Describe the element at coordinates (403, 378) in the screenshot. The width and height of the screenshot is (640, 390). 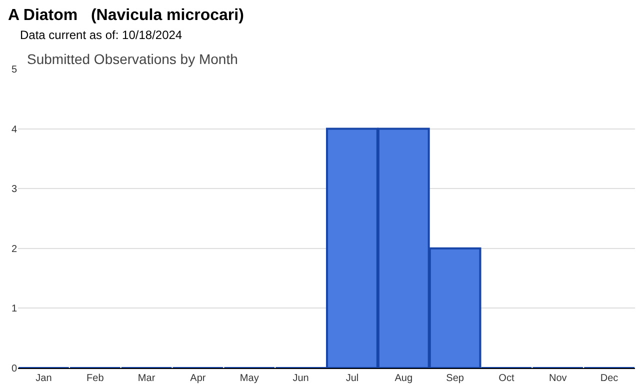
I see `x-tick-label: Aug` at that location.